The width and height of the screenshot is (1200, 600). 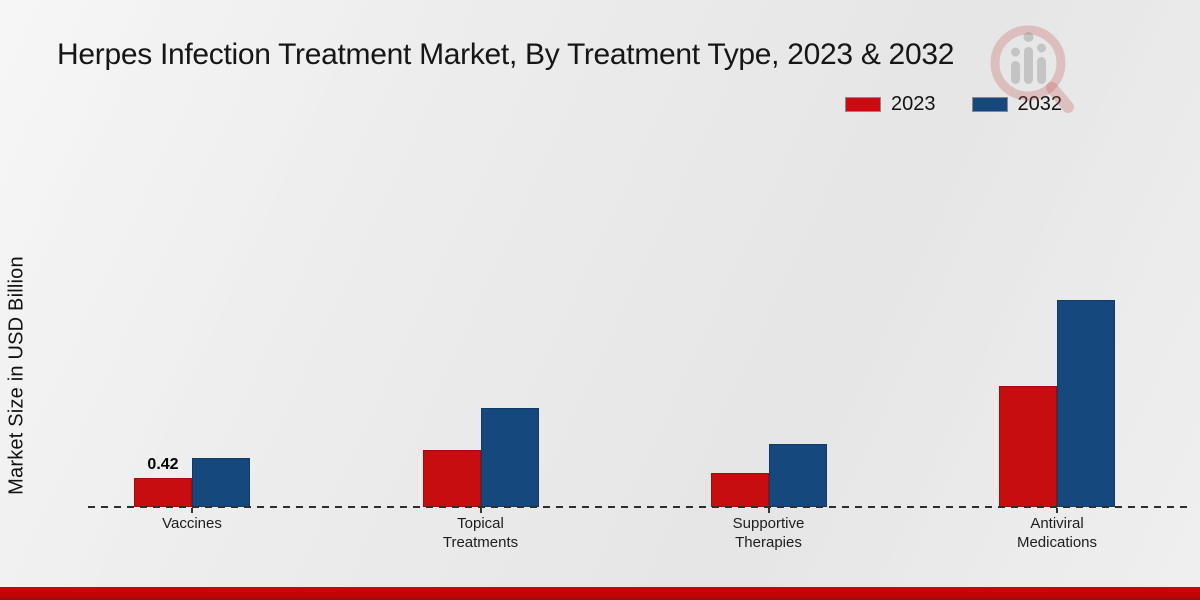 What do you see at coordinates (768, 510) in the screenshot?
I see `x-axis-tick-supportive-therapies` at bounding box center [768, 510].